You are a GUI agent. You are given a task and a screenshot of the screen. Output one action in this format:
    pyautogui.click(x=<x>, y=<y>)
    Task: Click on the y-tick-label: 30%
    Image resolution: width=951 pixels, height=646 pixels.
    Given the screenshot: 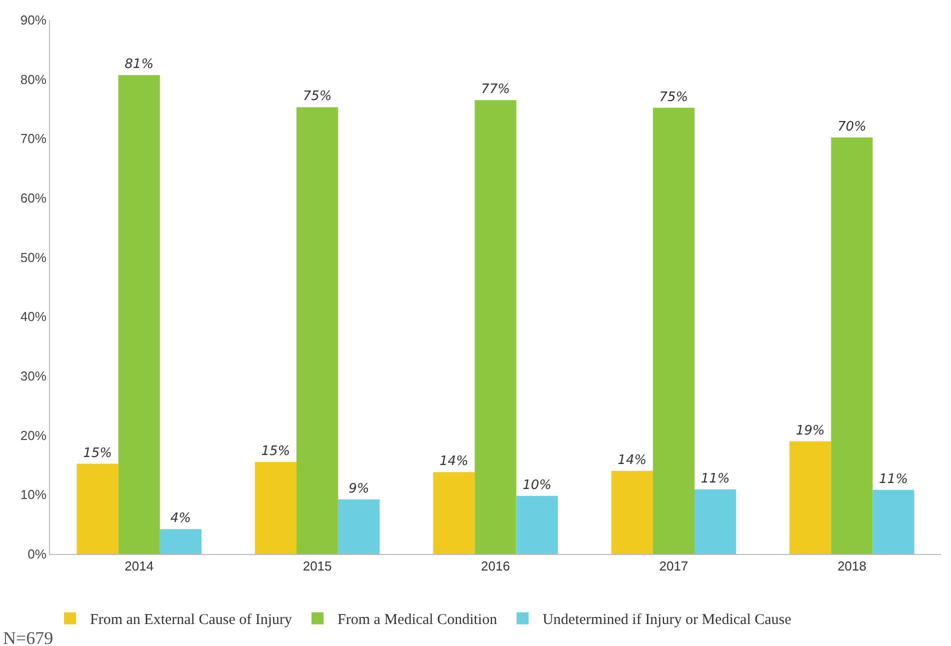 What is the action you would take?
    pyautogui.click(x=33, y=376)
    